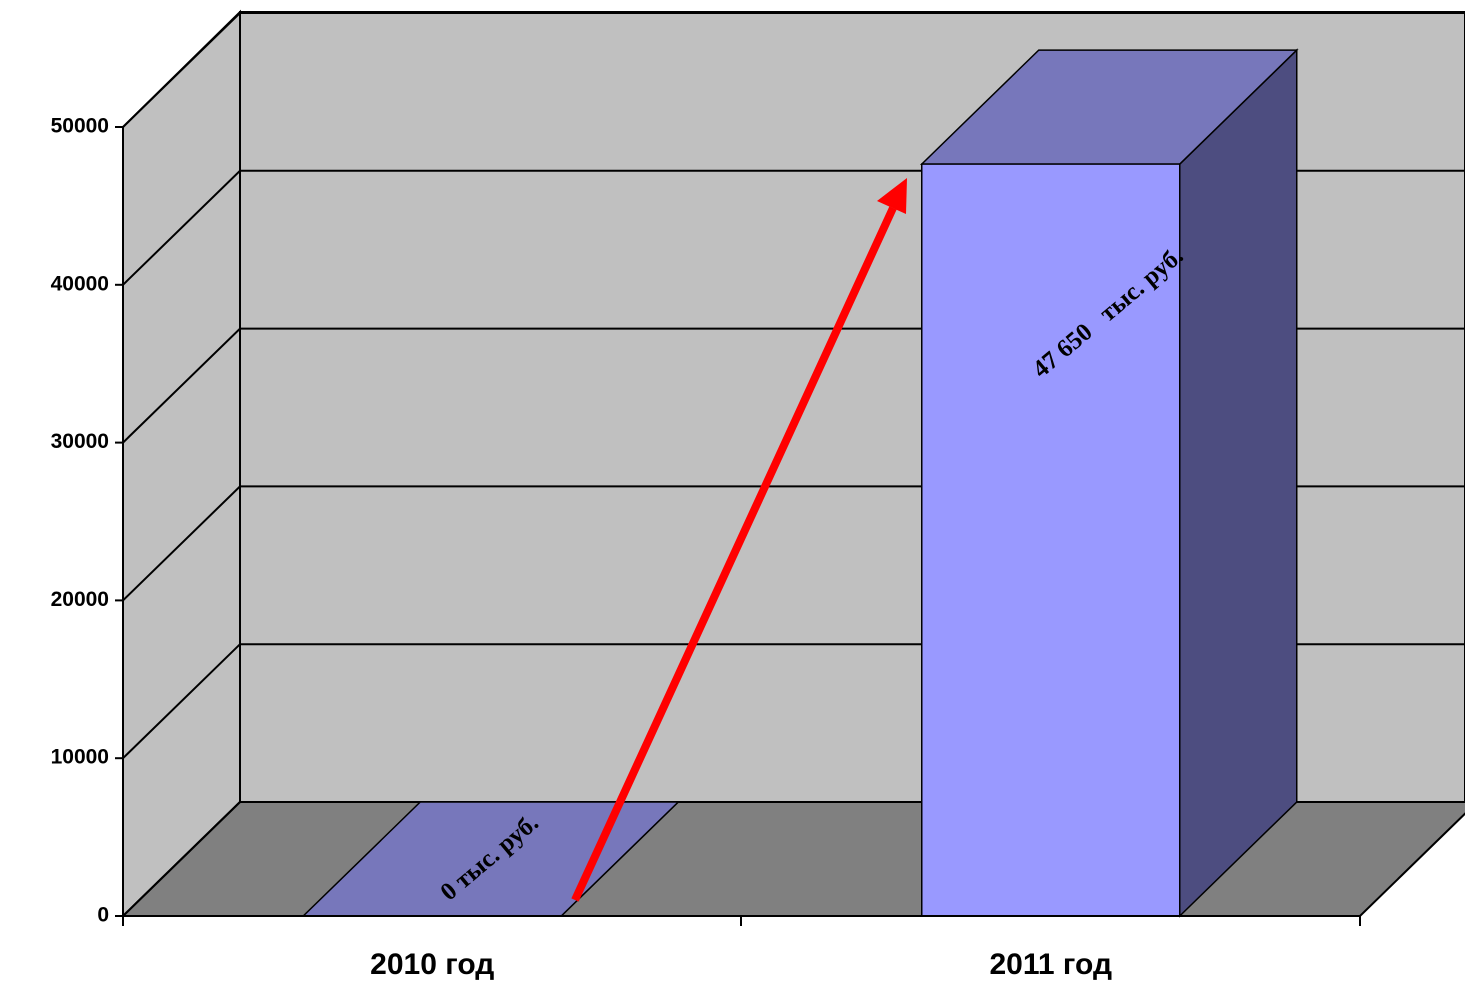 This screenshot has width=1465, height=986. Describe the element at coordinates (80, 599) in the screenshot. I see `y-tick-label: 20000` at that location.